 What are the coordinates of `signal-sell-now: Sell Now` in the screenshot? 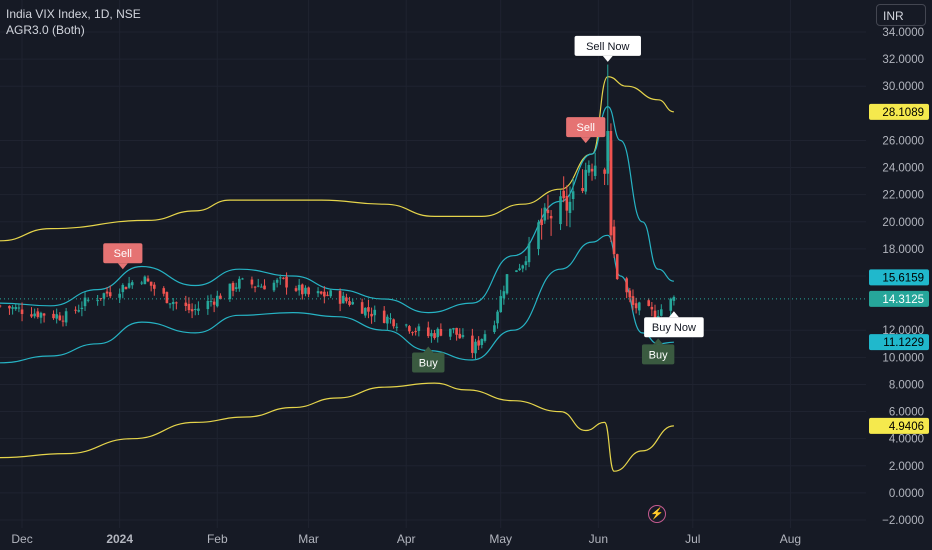 It's located at (607, 48).